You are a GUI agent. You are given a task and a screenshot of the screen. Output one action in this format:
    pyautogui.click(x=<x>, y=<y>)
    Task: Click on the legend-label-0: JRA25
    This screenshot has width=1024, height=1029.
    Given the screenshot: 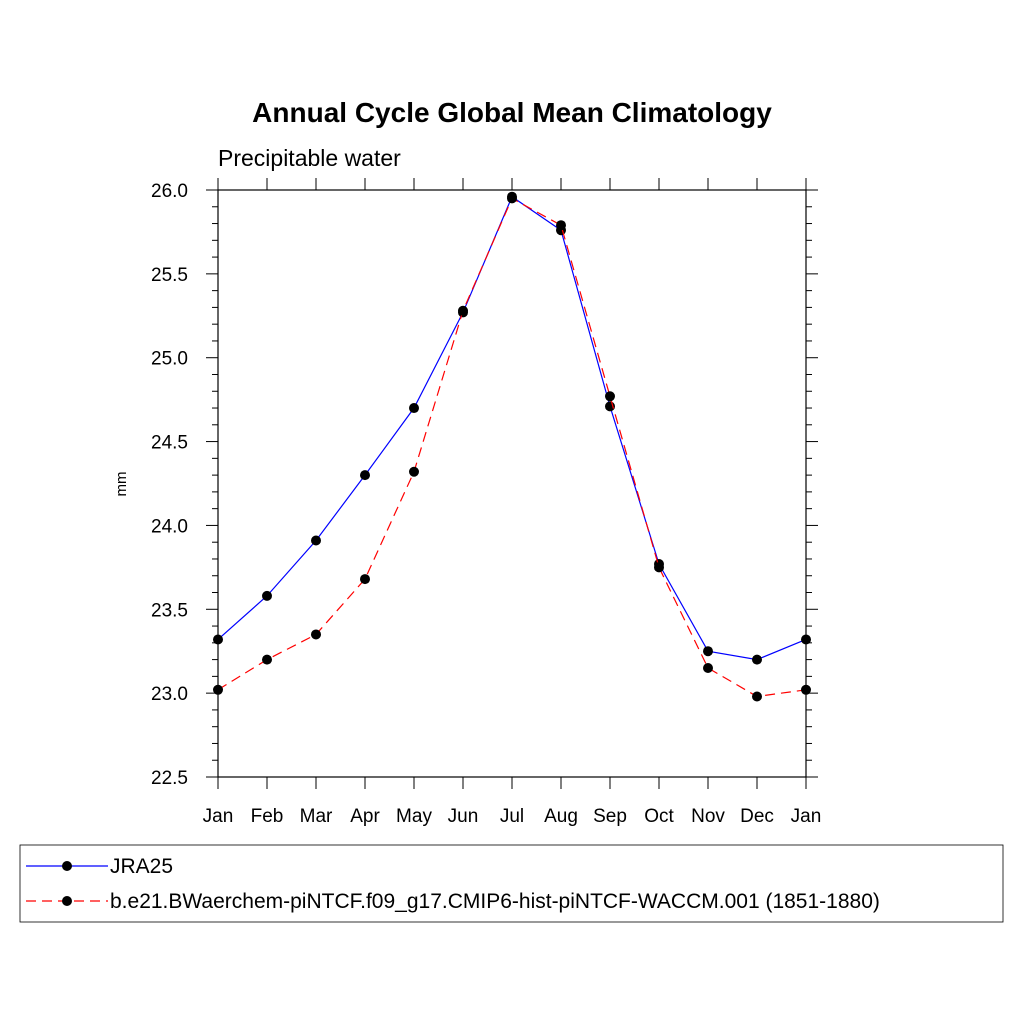 What is the action you would take?
    pyautogui.click(x=141, y=866)
    